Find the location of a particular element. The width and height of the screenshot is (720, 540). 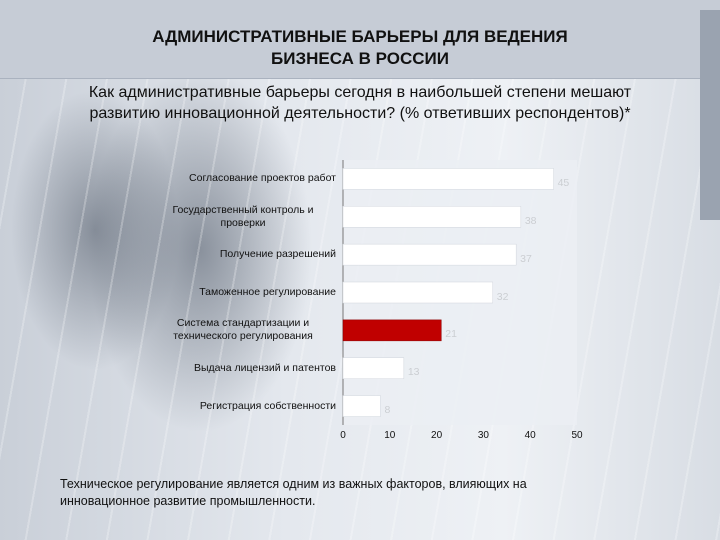

category-label: Выдача лицензий и патентов is located at coordinates (264, 367).